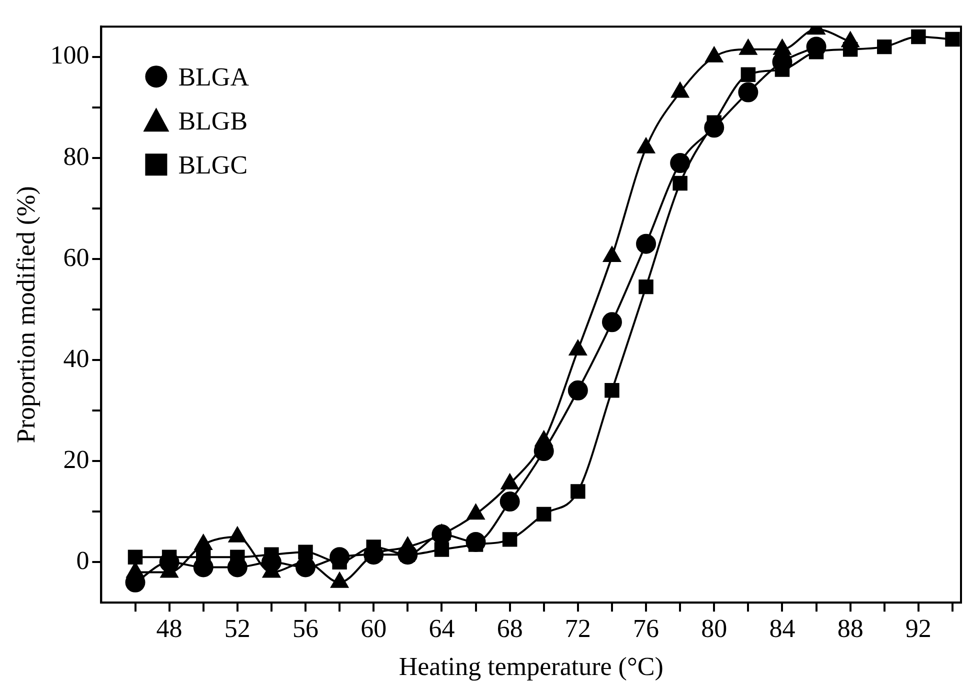  What do you see at coordinates (25, 315) in the screenshot?
I see `y-axis-title: Proportion modified (%)` at bounding box center [25, 315].